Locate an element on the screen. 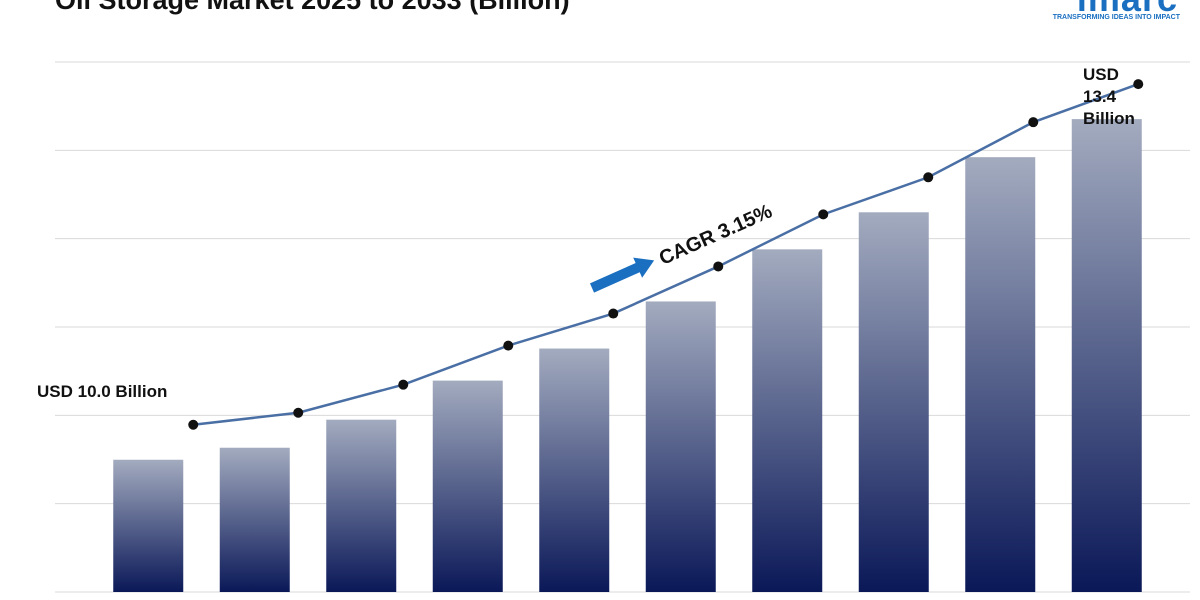  arrow-head is located at coordinates (644, 267).